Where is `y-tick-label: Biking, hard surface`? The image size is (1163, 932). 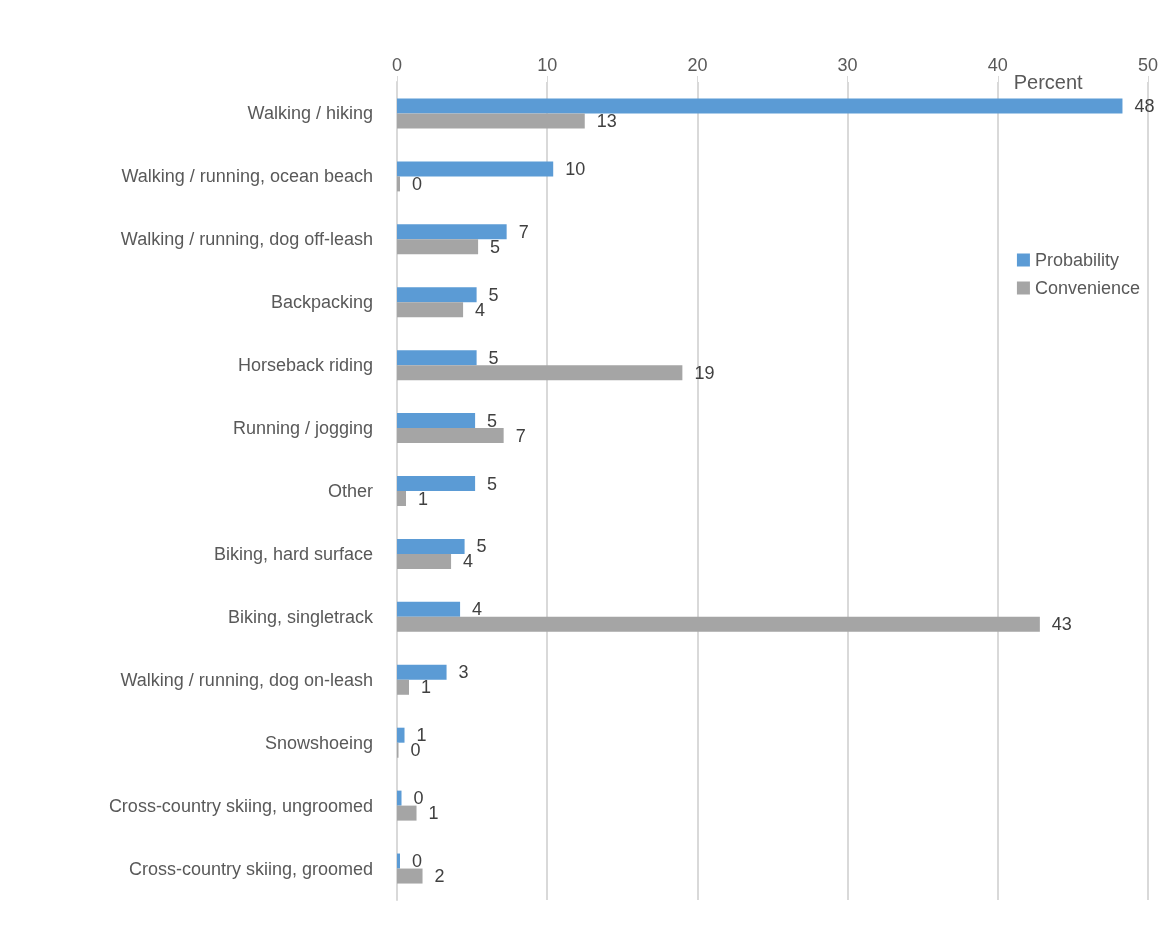
y-tick-label: Biking, hard surface is located at coordinates (293, 553).